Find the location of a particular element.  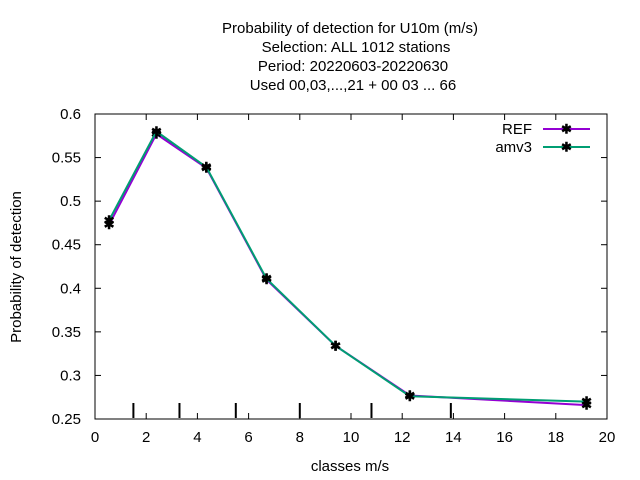

class-boundary-marks is located at coordinates (292, 410).